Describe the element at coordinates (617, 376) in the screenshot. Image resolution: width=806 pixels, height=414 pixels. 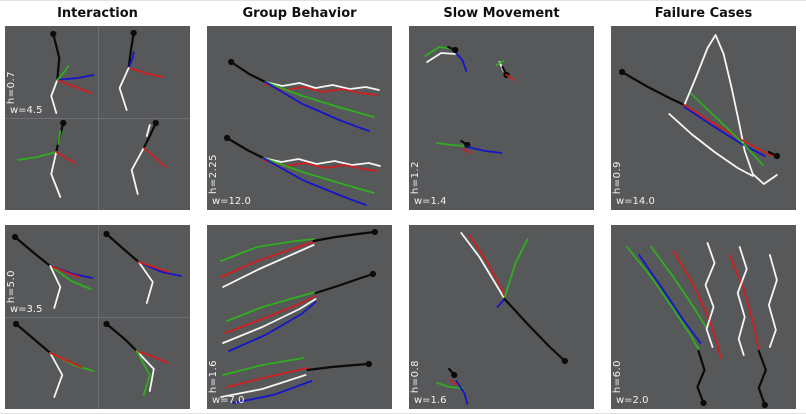
I see `height-label: h=6.0` at that location.